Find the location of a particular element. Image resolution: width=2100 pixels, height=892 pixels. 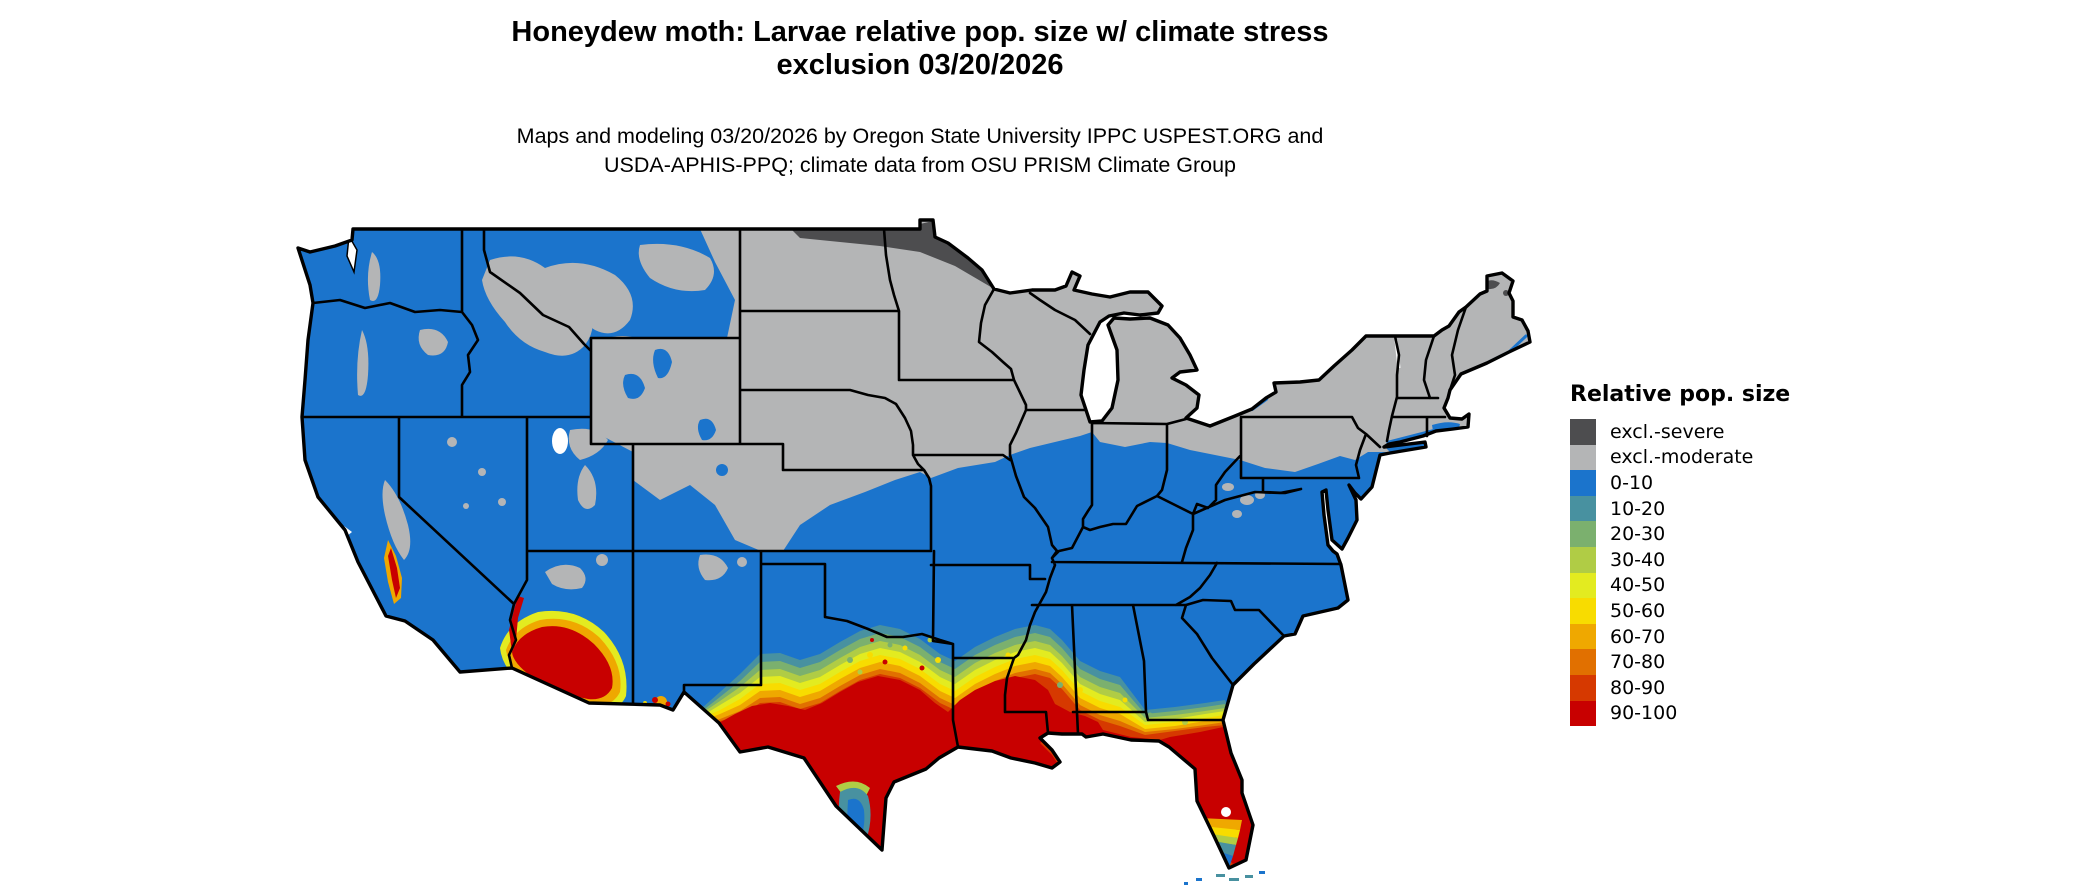

legend-item: 50-60 is located at coordinates (1680, 611).